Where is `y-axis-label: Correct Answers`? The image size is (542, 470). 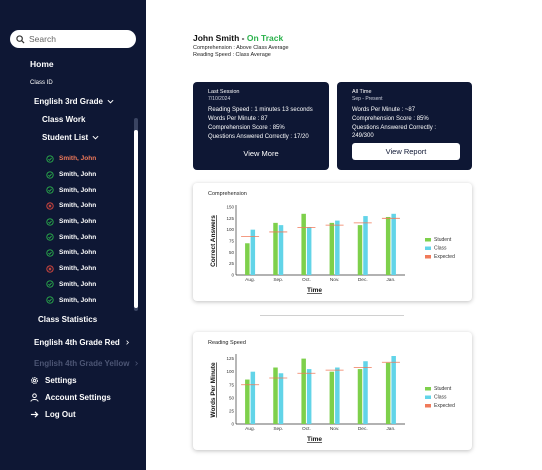
y-axis-label: Correct Answers is located at coordinates (213, 241).